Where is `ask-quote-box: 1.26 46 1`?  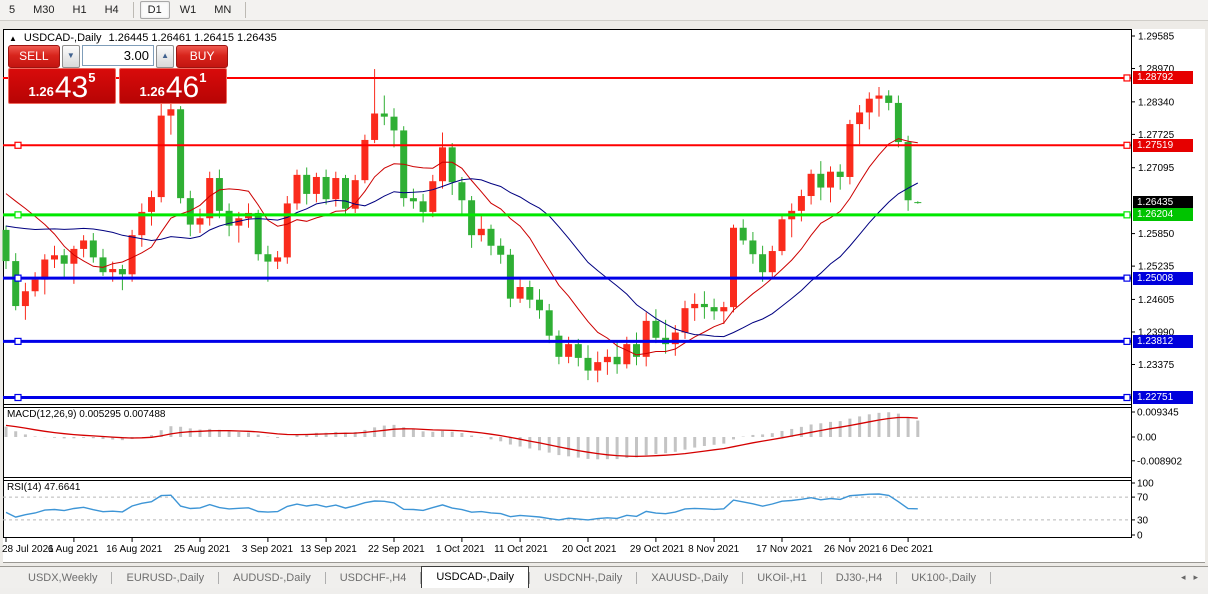
ask-quote-box: 1.26 46 1 is located at coordinates (173, 86).